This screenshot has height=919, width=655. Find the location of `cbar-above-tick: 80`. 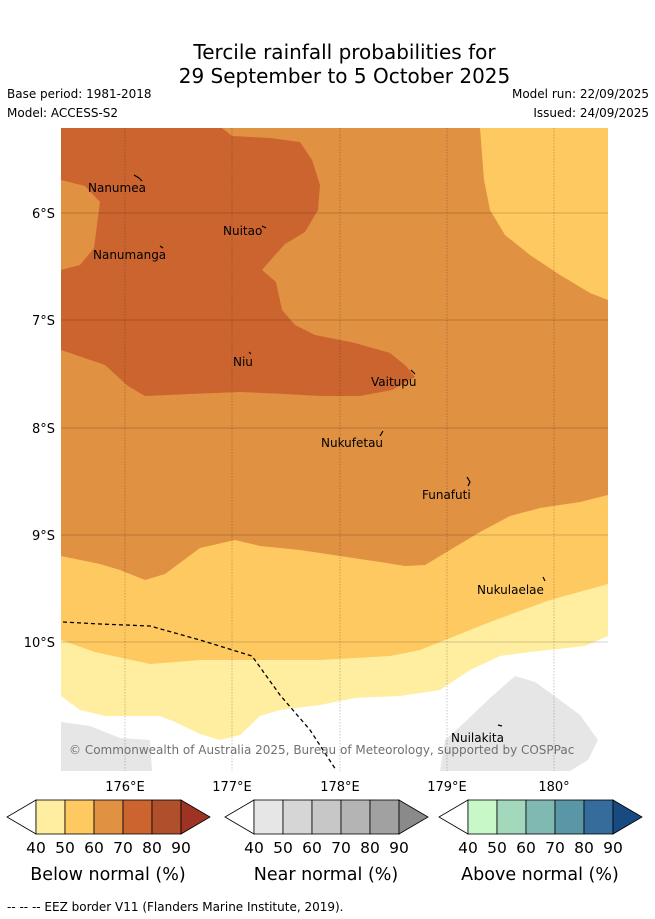

cbar-above-tick: 80 is located at coordinates (584, 848).